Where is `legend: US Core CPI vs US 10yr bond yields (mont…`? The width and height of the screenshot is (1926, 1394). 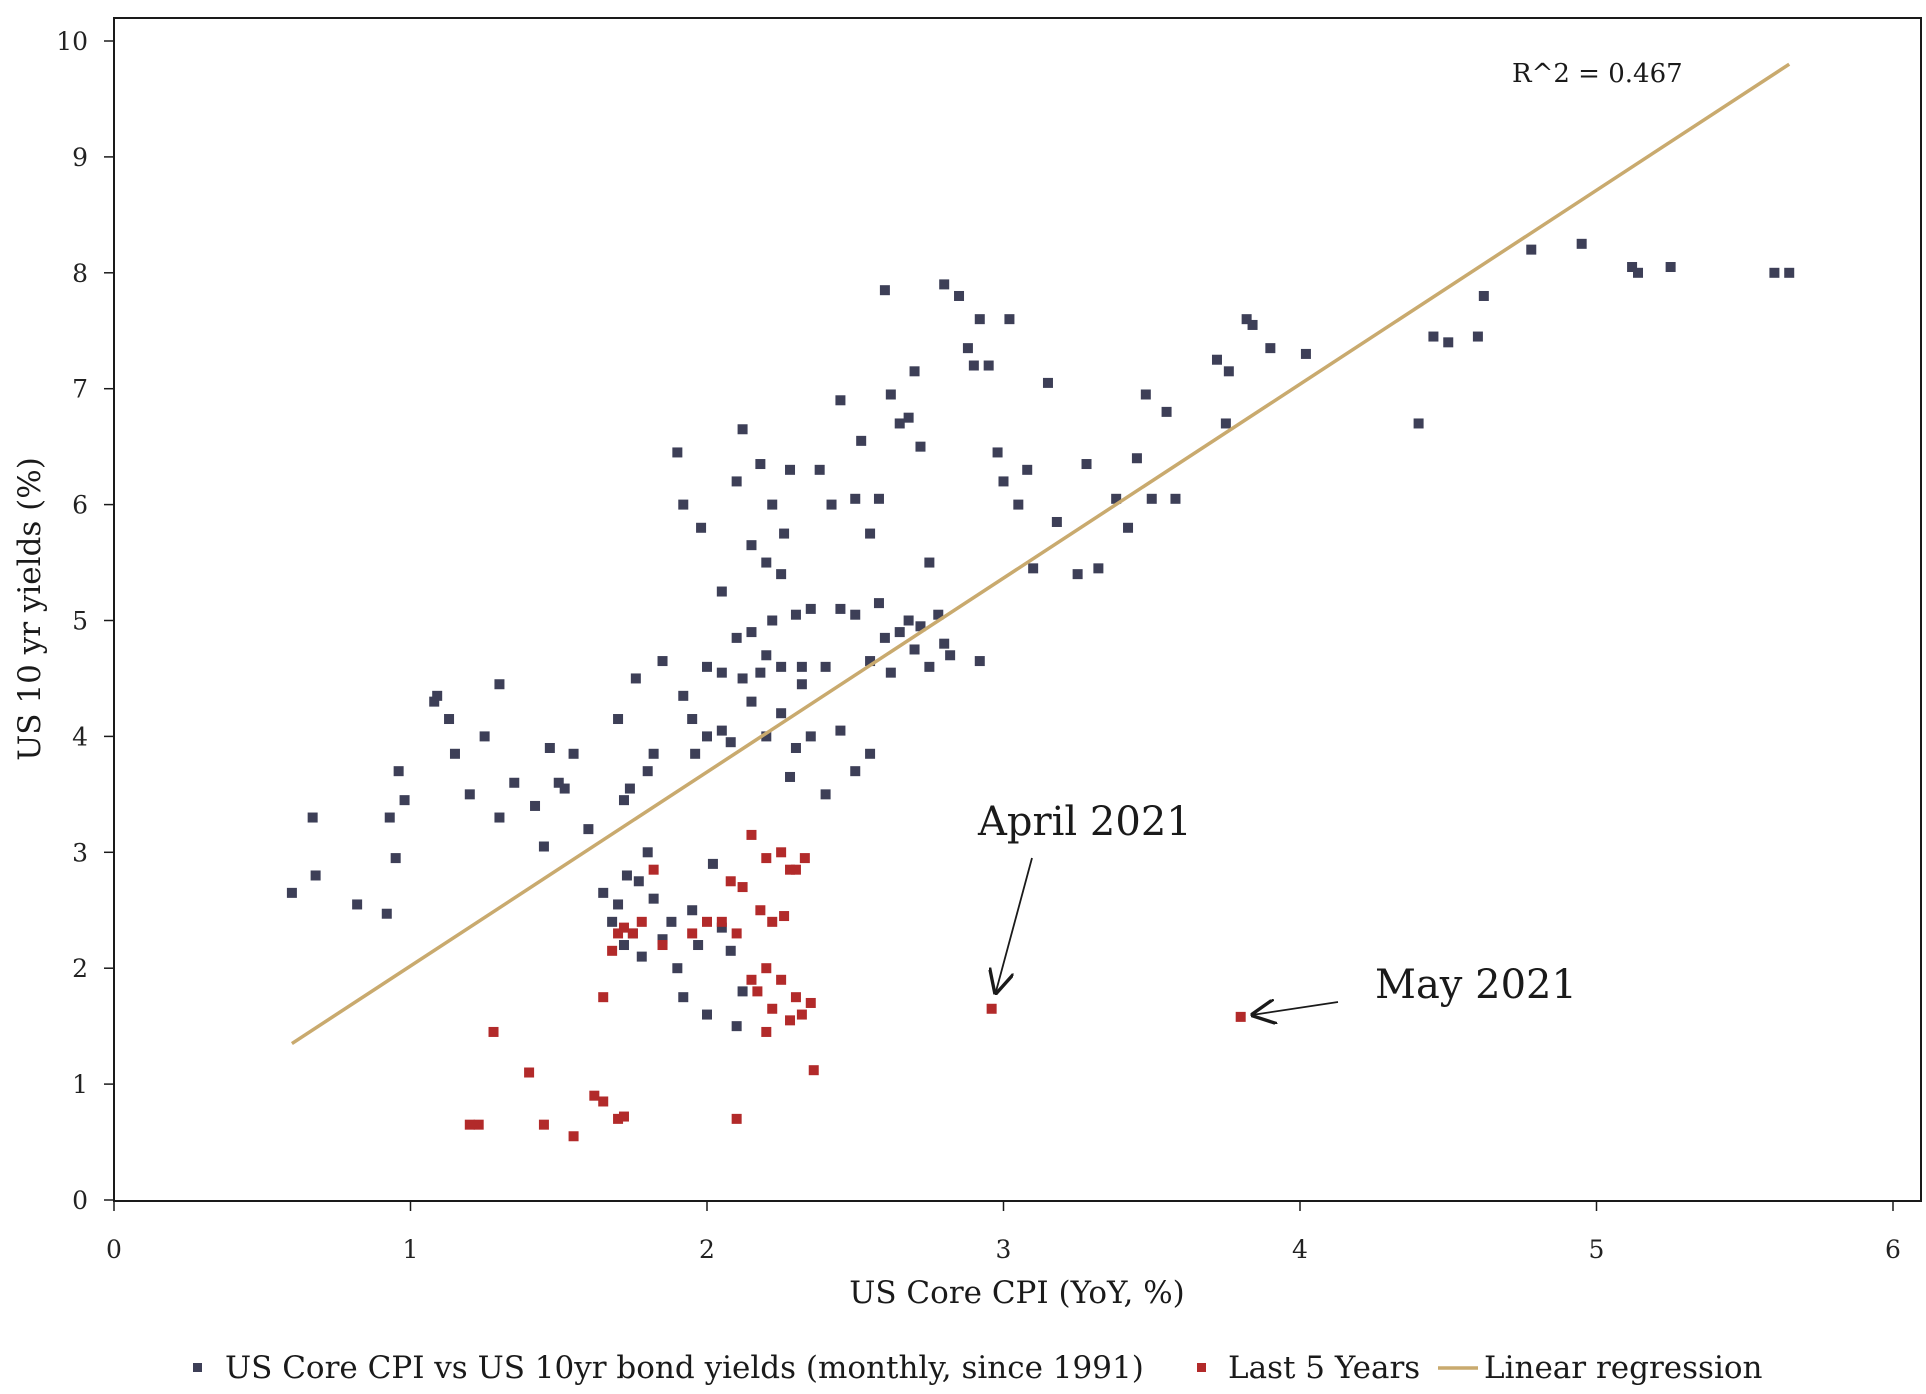
legend: US Core CPI vs US 10yr bond yields (mont… is located at coordinates (978, 1368).